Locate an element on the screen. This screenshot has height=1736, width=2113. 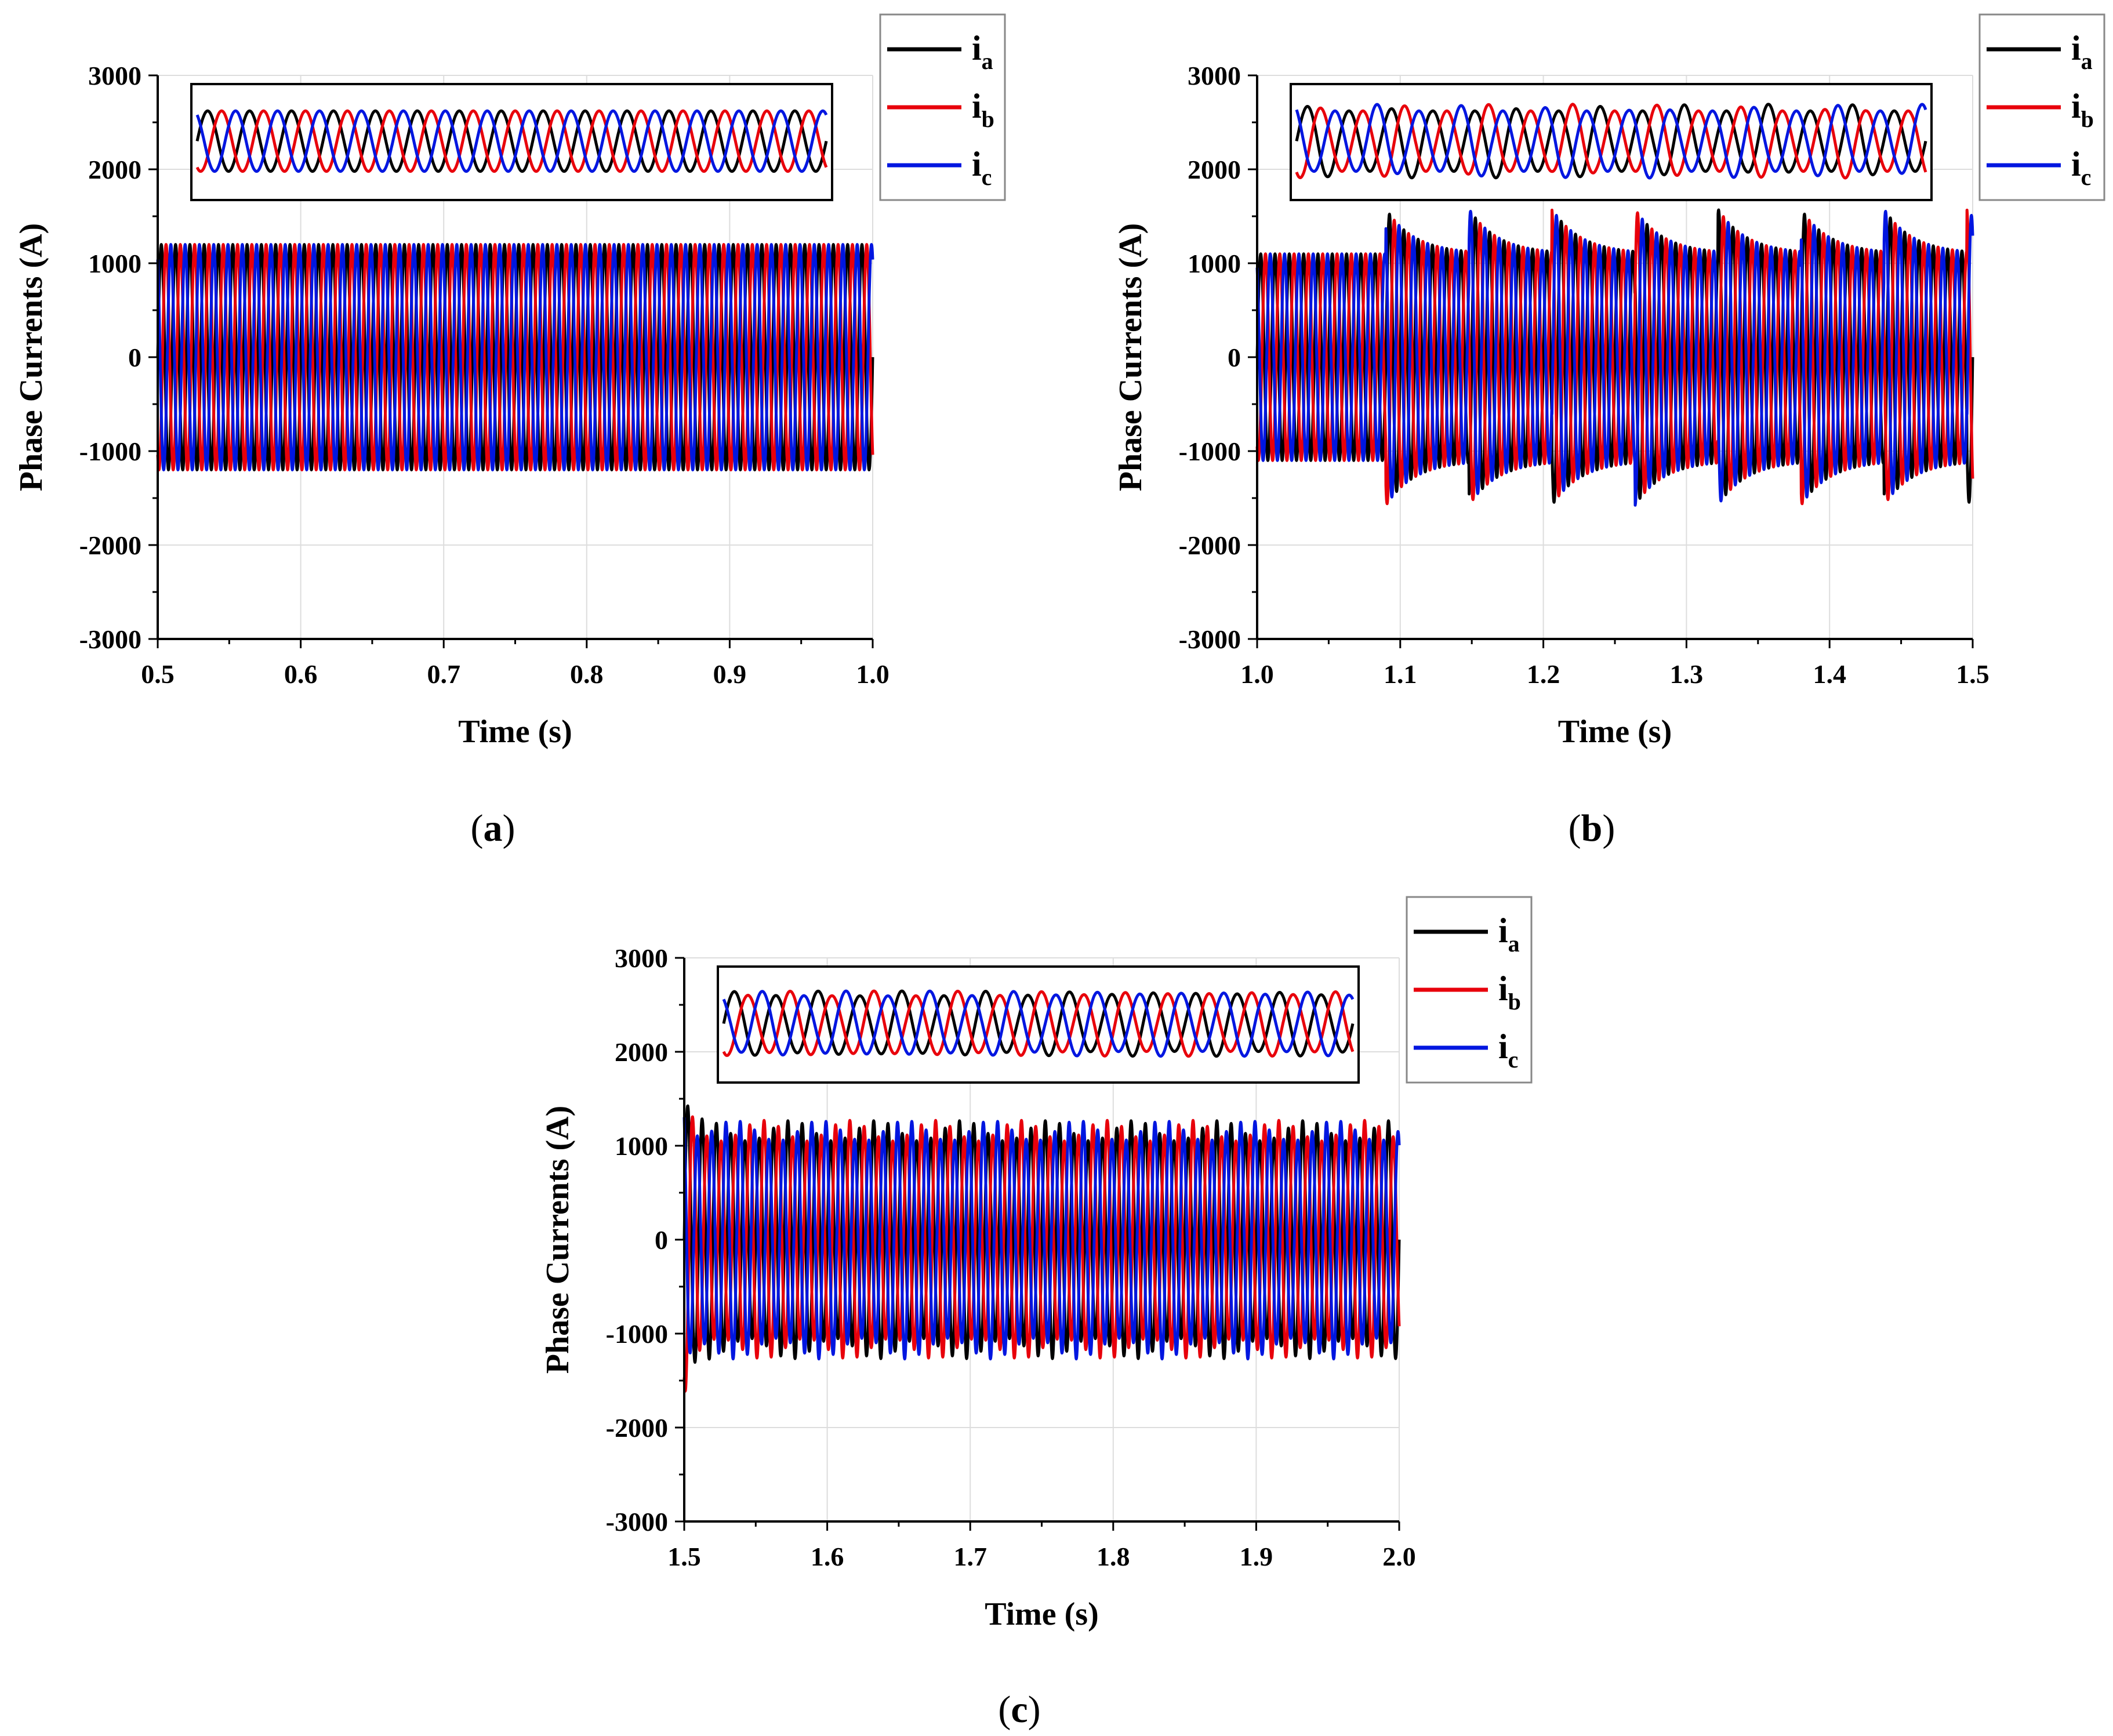
x-tick-label: 0.8 is located at coordinates (587, 674).